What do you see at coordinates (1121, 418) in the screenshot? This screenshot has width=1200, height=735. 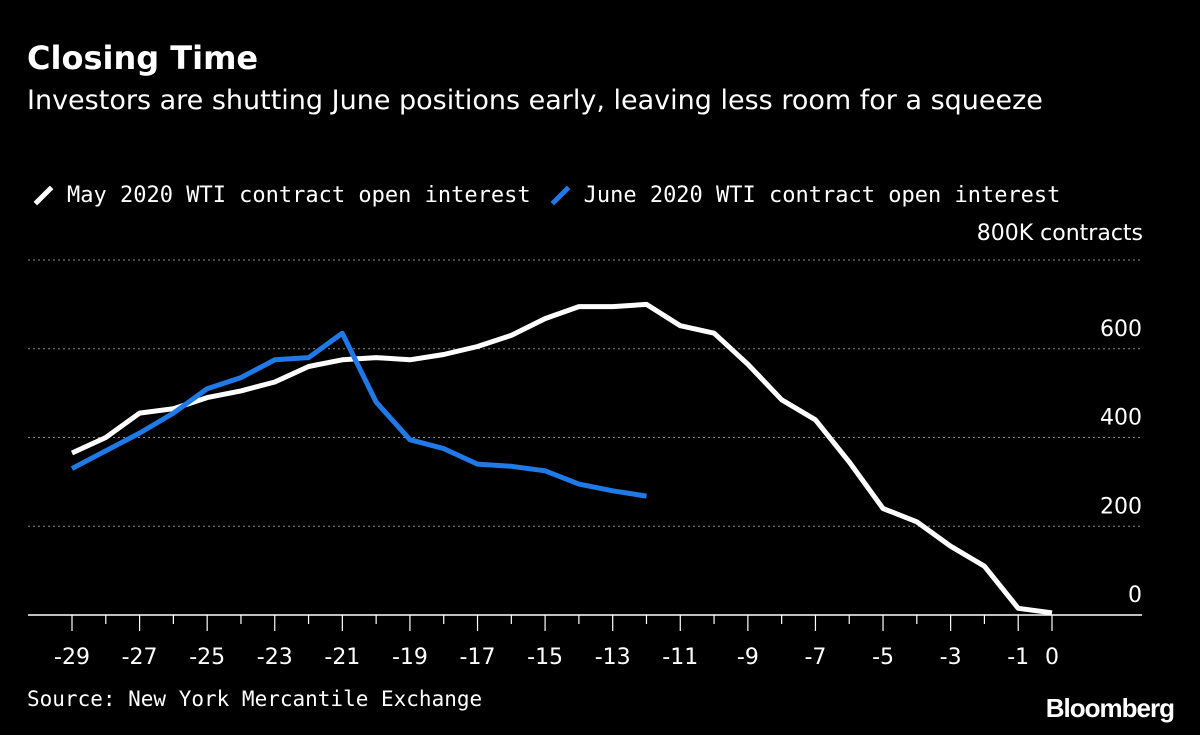 I see `y-tick-label-400: 400` at bounding box center [1121, 418].